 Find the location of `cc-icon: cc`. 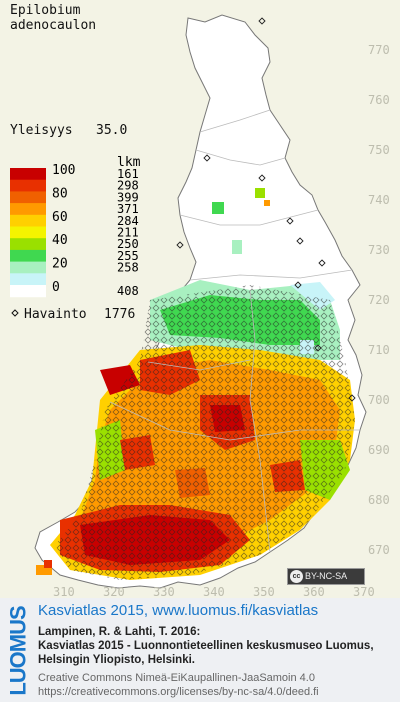

cc-icon: cc is located at coordinates (296, 576).